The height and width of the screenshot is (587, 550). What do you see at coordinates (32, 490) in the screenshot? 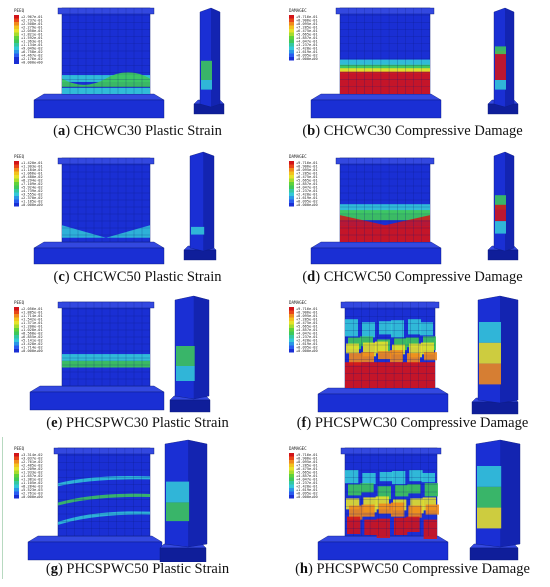
I see `legend-value: +5.523e-03` at bounding box center [32, 490].